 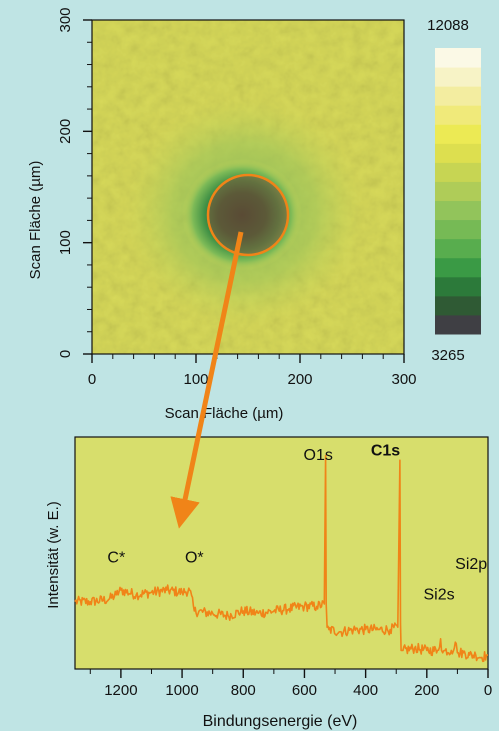 I want to click on spectrum-y-label: Intensität (w. E.), so click(x=53, y=555).